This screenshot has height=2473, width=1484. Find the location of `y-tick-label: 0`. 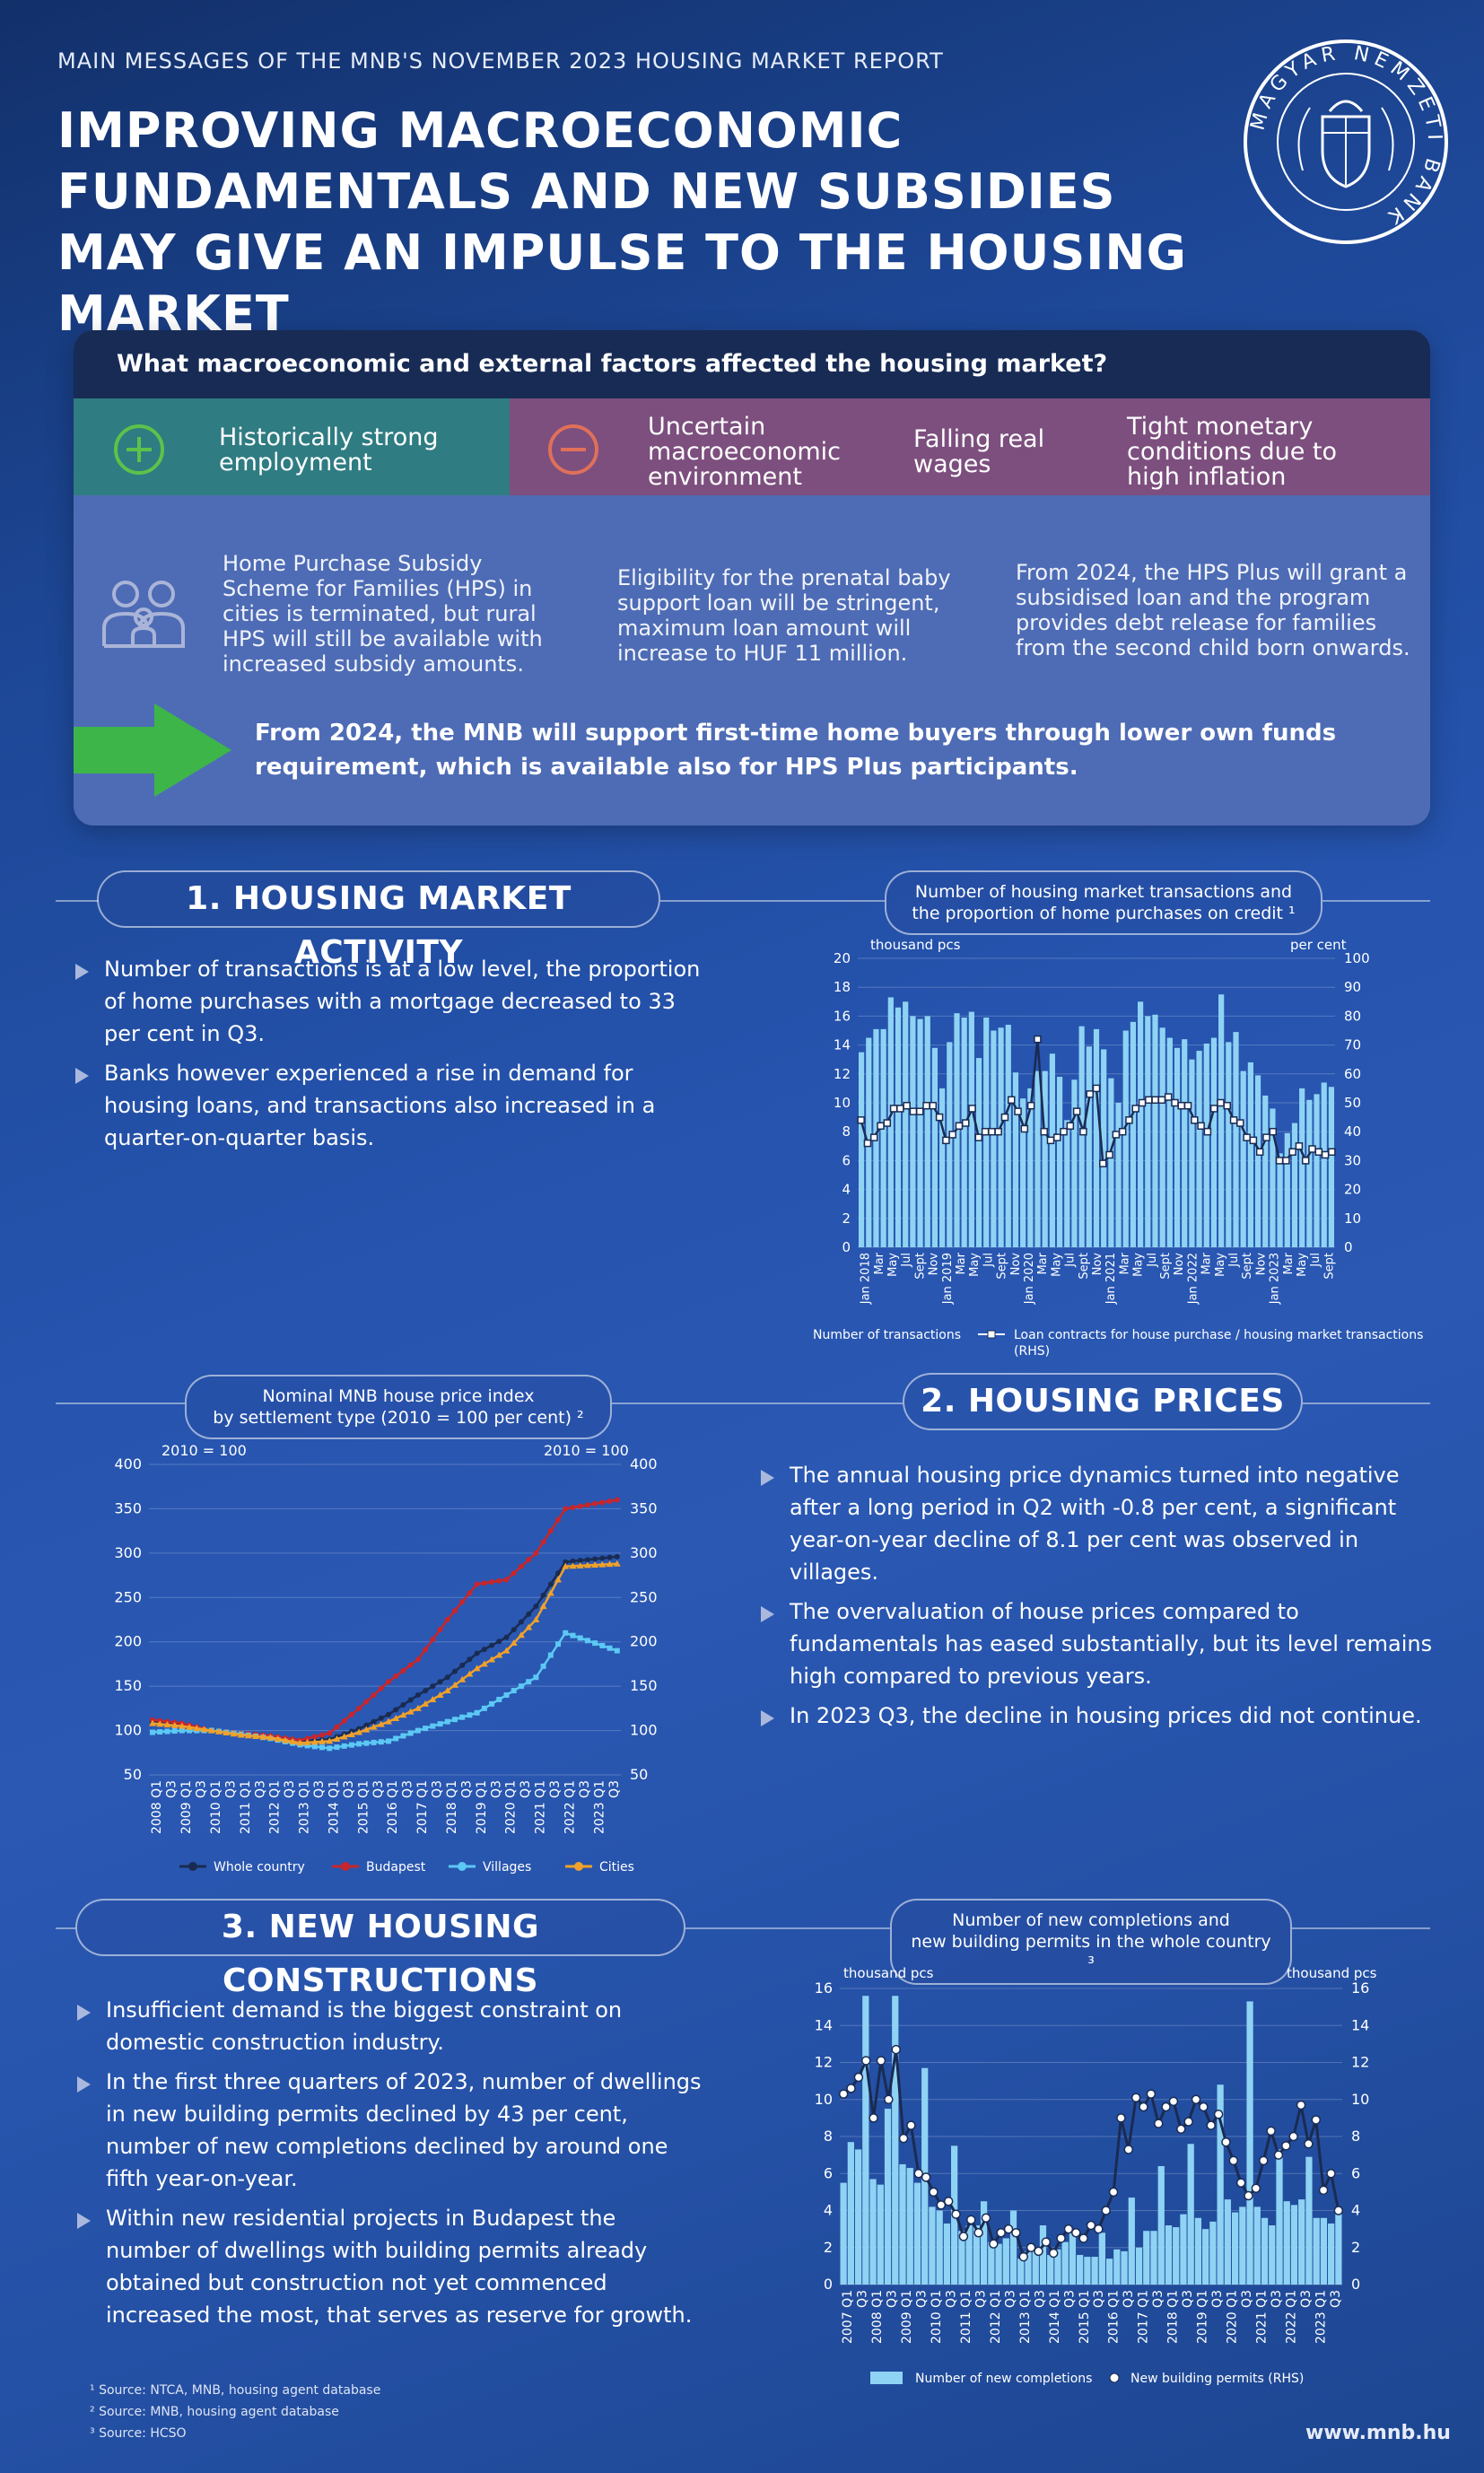

y-tick-label: 0 is located at coordinates (828, 2284).